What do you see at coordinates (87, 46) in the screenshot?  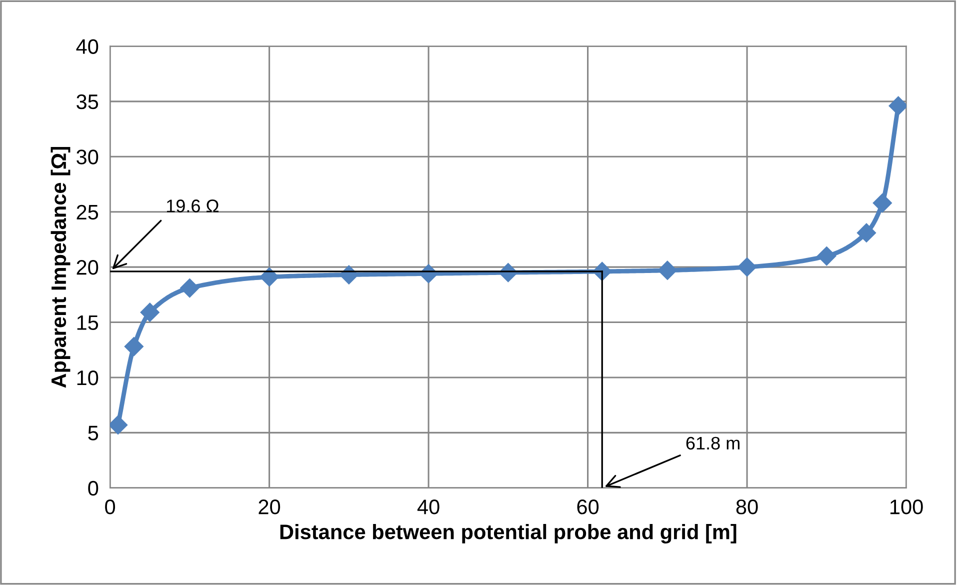 I see `y-tick-label: 40` at bounding box center [87, 46].